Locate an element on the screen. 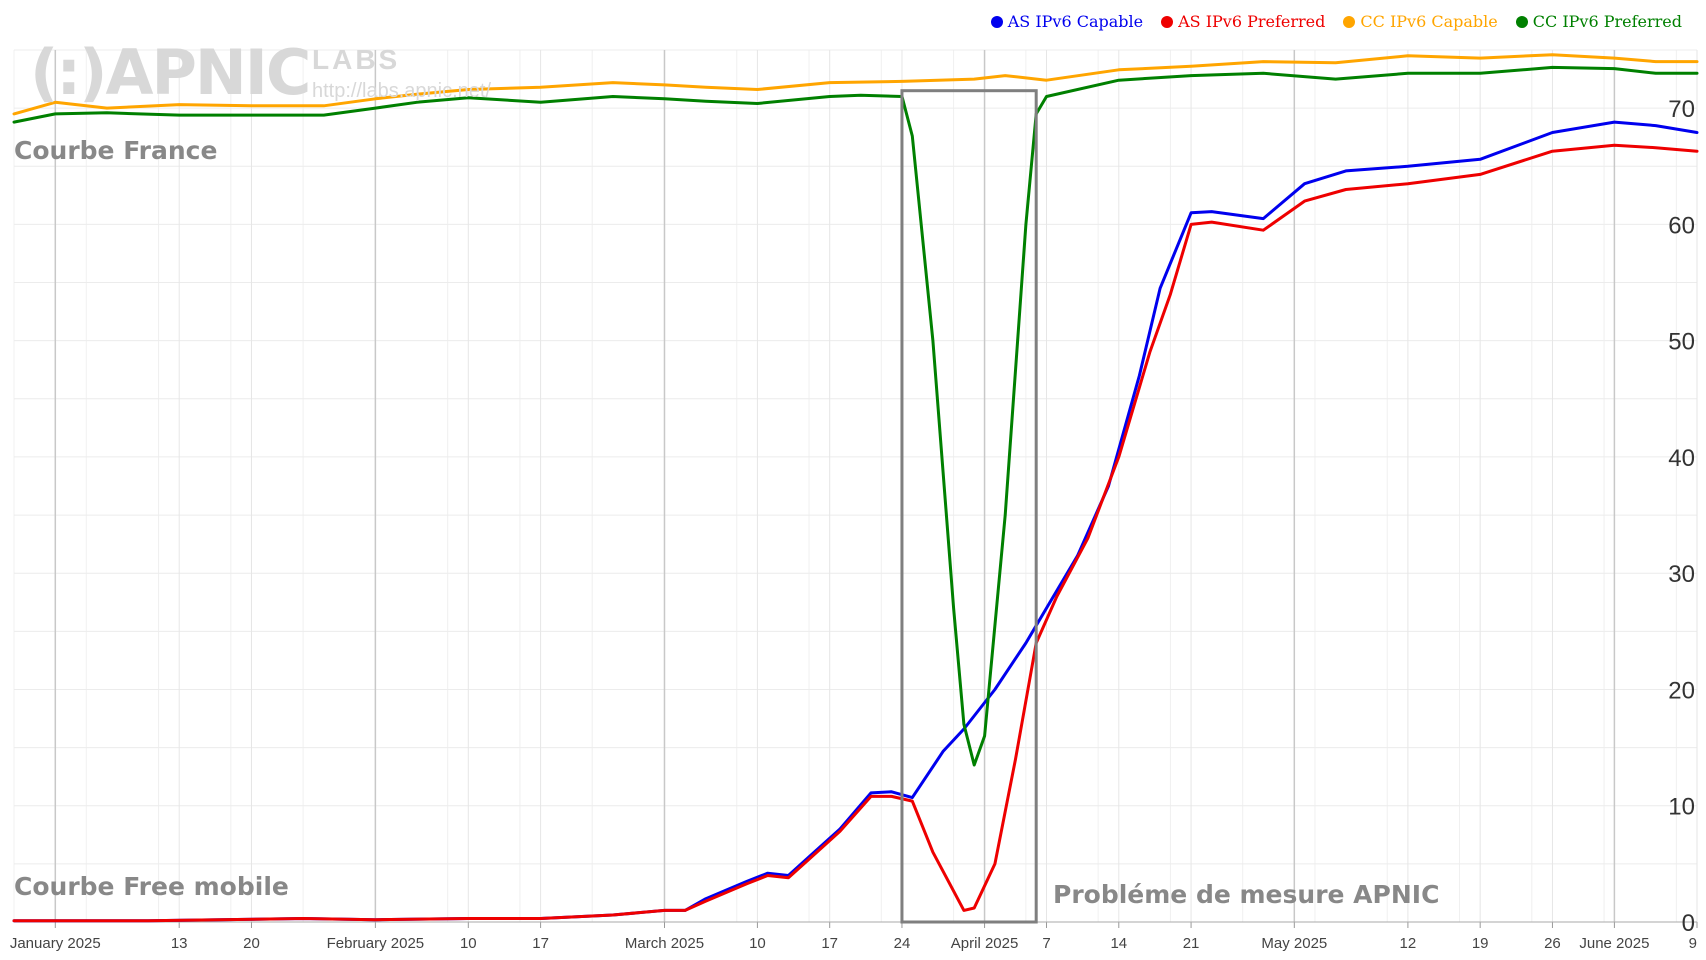 This screenshot has width=1706, height=960. x-tick-label: 26 is located at coordinates (1552, 943).